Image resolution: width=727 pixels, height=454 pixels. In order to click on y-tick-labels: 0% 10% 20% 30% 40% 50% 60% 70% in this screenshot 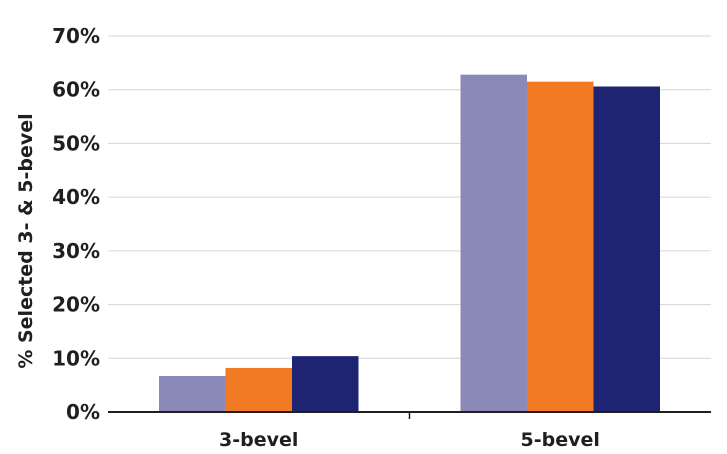, I will do `click(76, 224)`.